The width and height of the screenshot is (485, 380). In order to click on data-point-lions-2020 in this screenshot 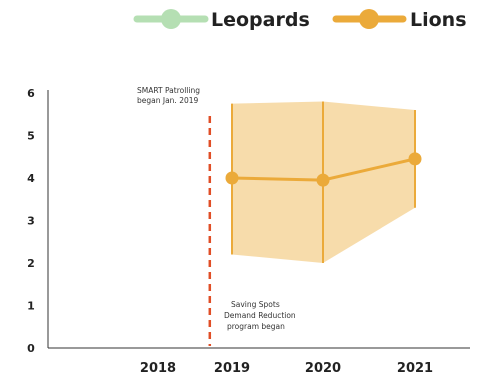, I will do `click(323, 180)`.